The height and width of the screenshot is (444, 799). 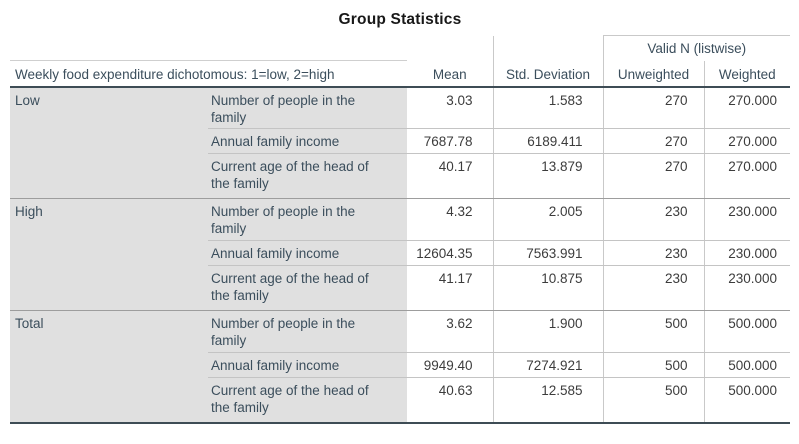 I want to click on column-header-std-deviation: Std. Deviation, so click(x=548, y=74).